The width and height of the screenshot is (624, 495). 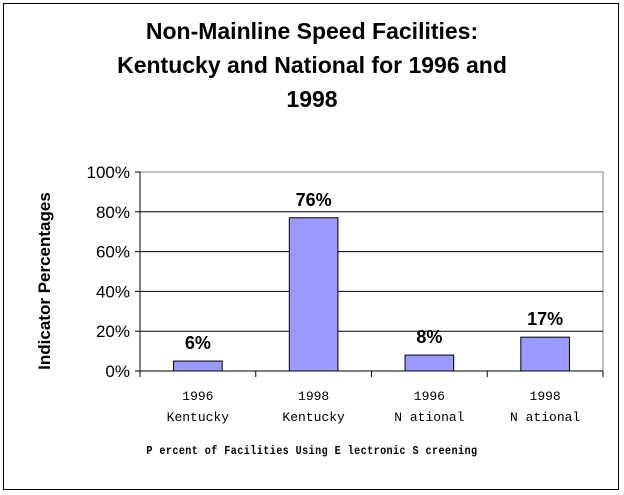 What do you see at coordinates (117, 371) in the screenshot?
I see `y-tick-label: 0%` at bounding box center [117, 371].